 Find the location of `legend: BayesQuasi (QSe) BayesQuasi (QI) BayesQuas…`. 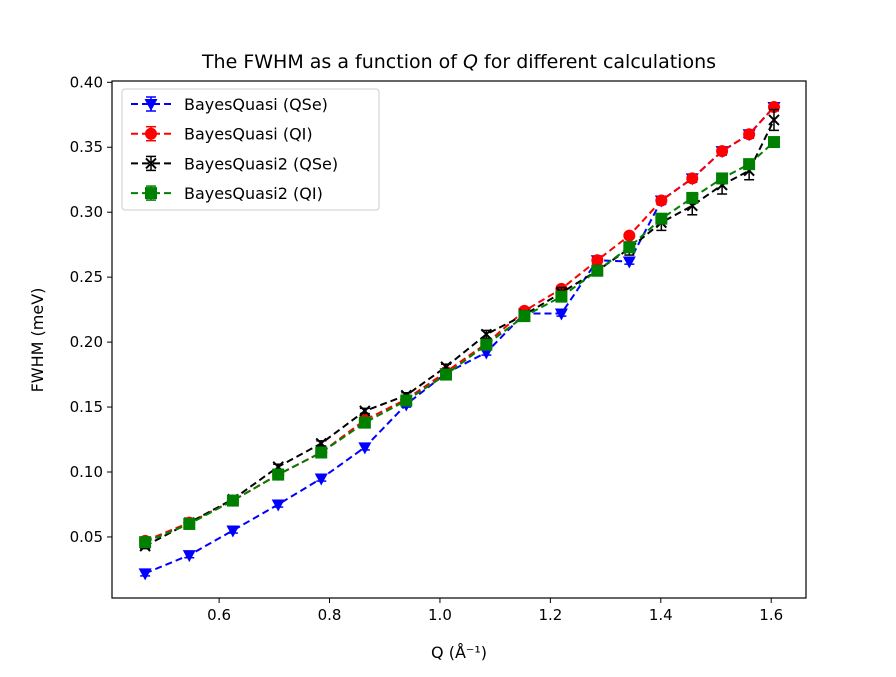

legend: BayesQuasi (QSe) BayesQuasi (QI) BayesQuas… is located at coordinates (250, 149).